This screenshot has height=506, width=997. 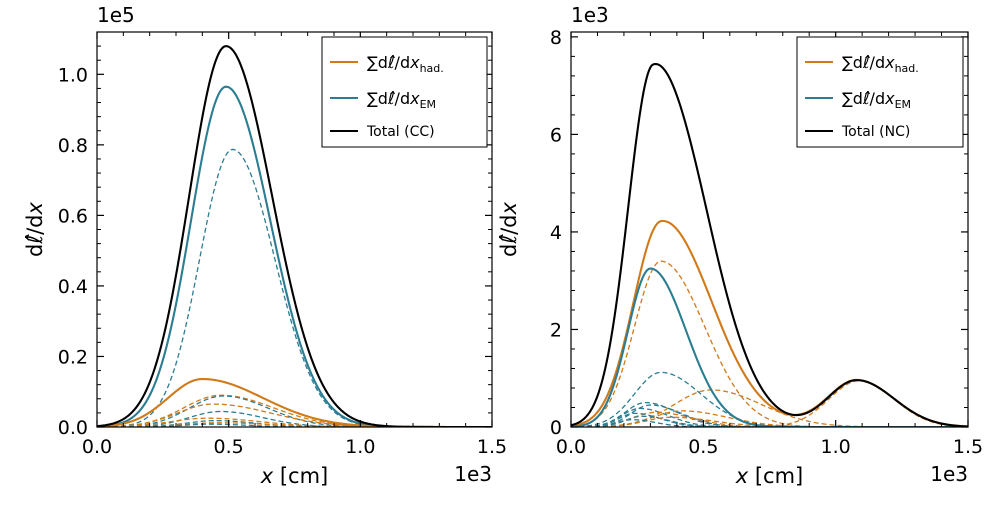 I want to click on legend-label-total: Total (CC), so click(x=400, y=132).